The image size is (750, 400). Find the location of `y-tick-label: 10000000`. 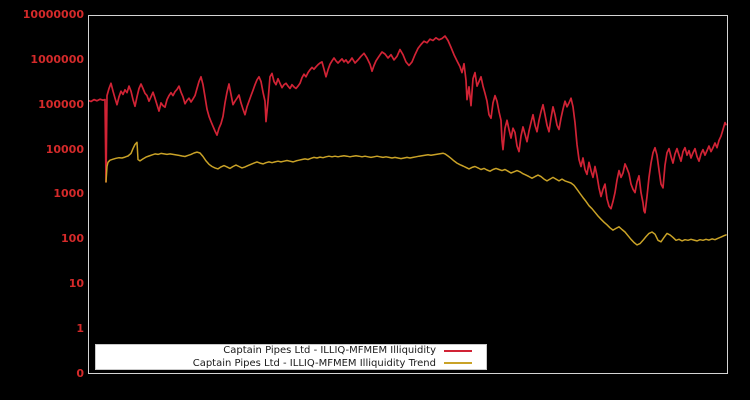

y-tick-label: 10000000 is located at coordinates (53, 14).